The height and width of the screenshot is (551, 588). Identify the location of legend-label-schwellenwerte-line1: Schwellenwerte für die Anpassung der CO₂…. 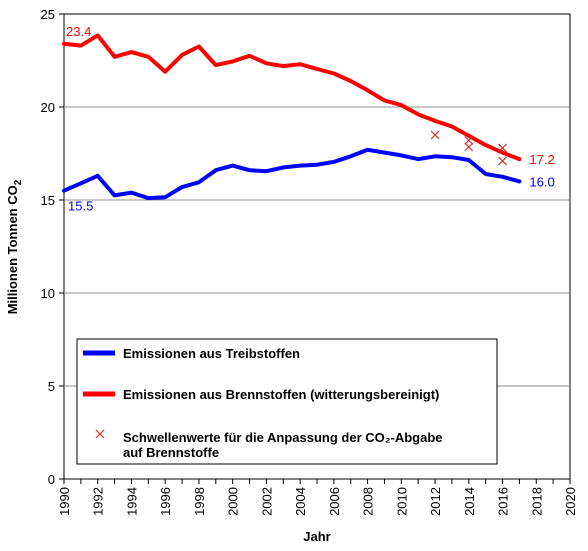
(283, 437).